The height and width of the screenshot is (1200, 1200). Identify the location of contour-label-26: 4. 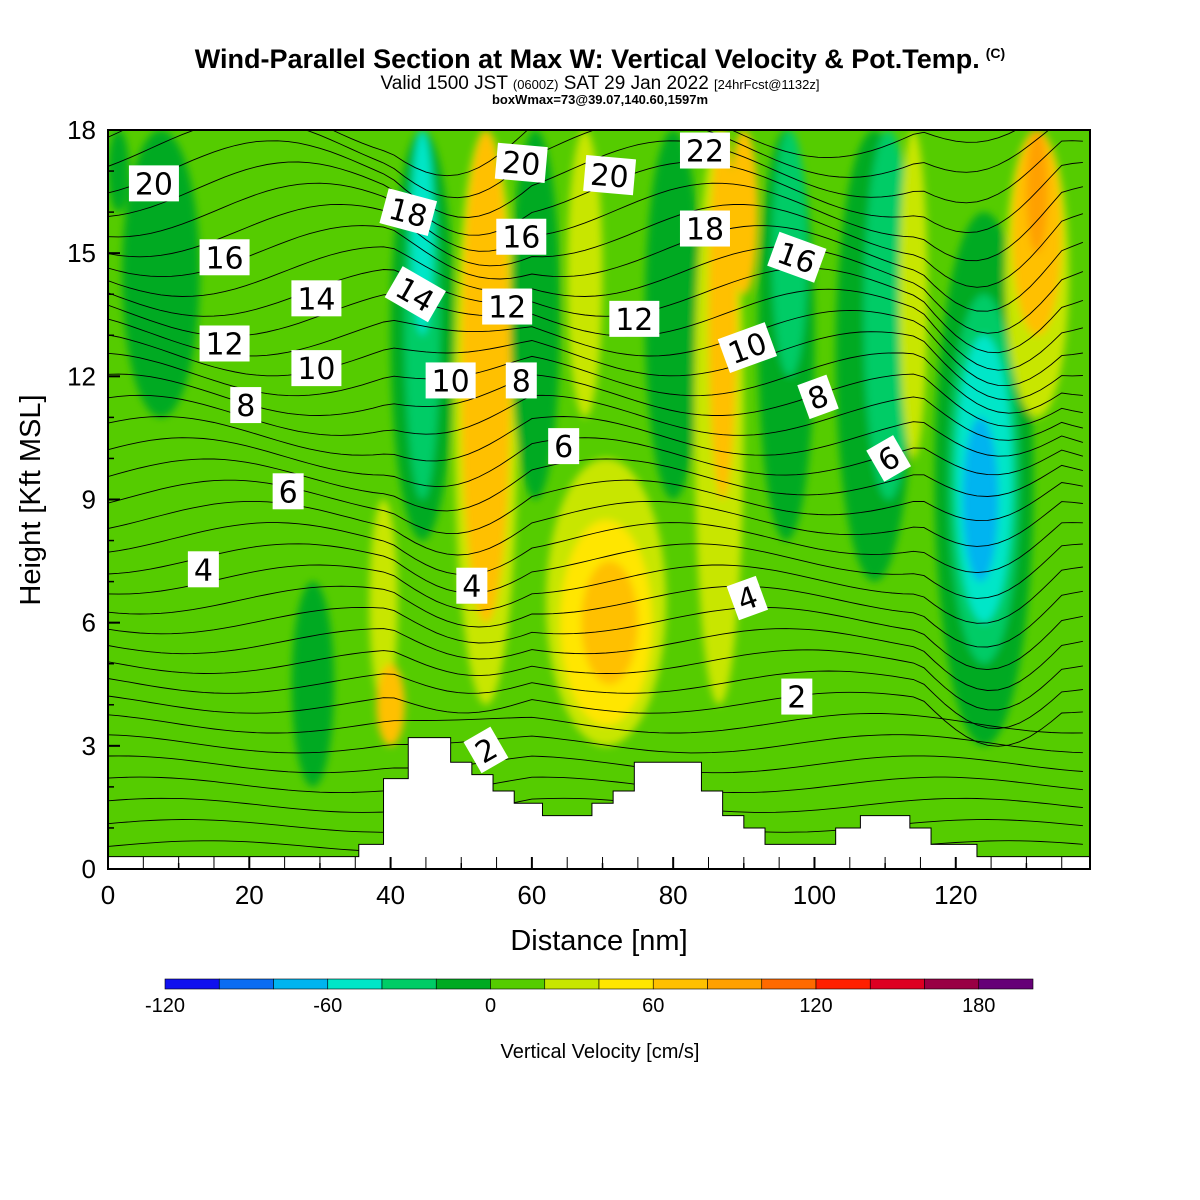
(747, 598).